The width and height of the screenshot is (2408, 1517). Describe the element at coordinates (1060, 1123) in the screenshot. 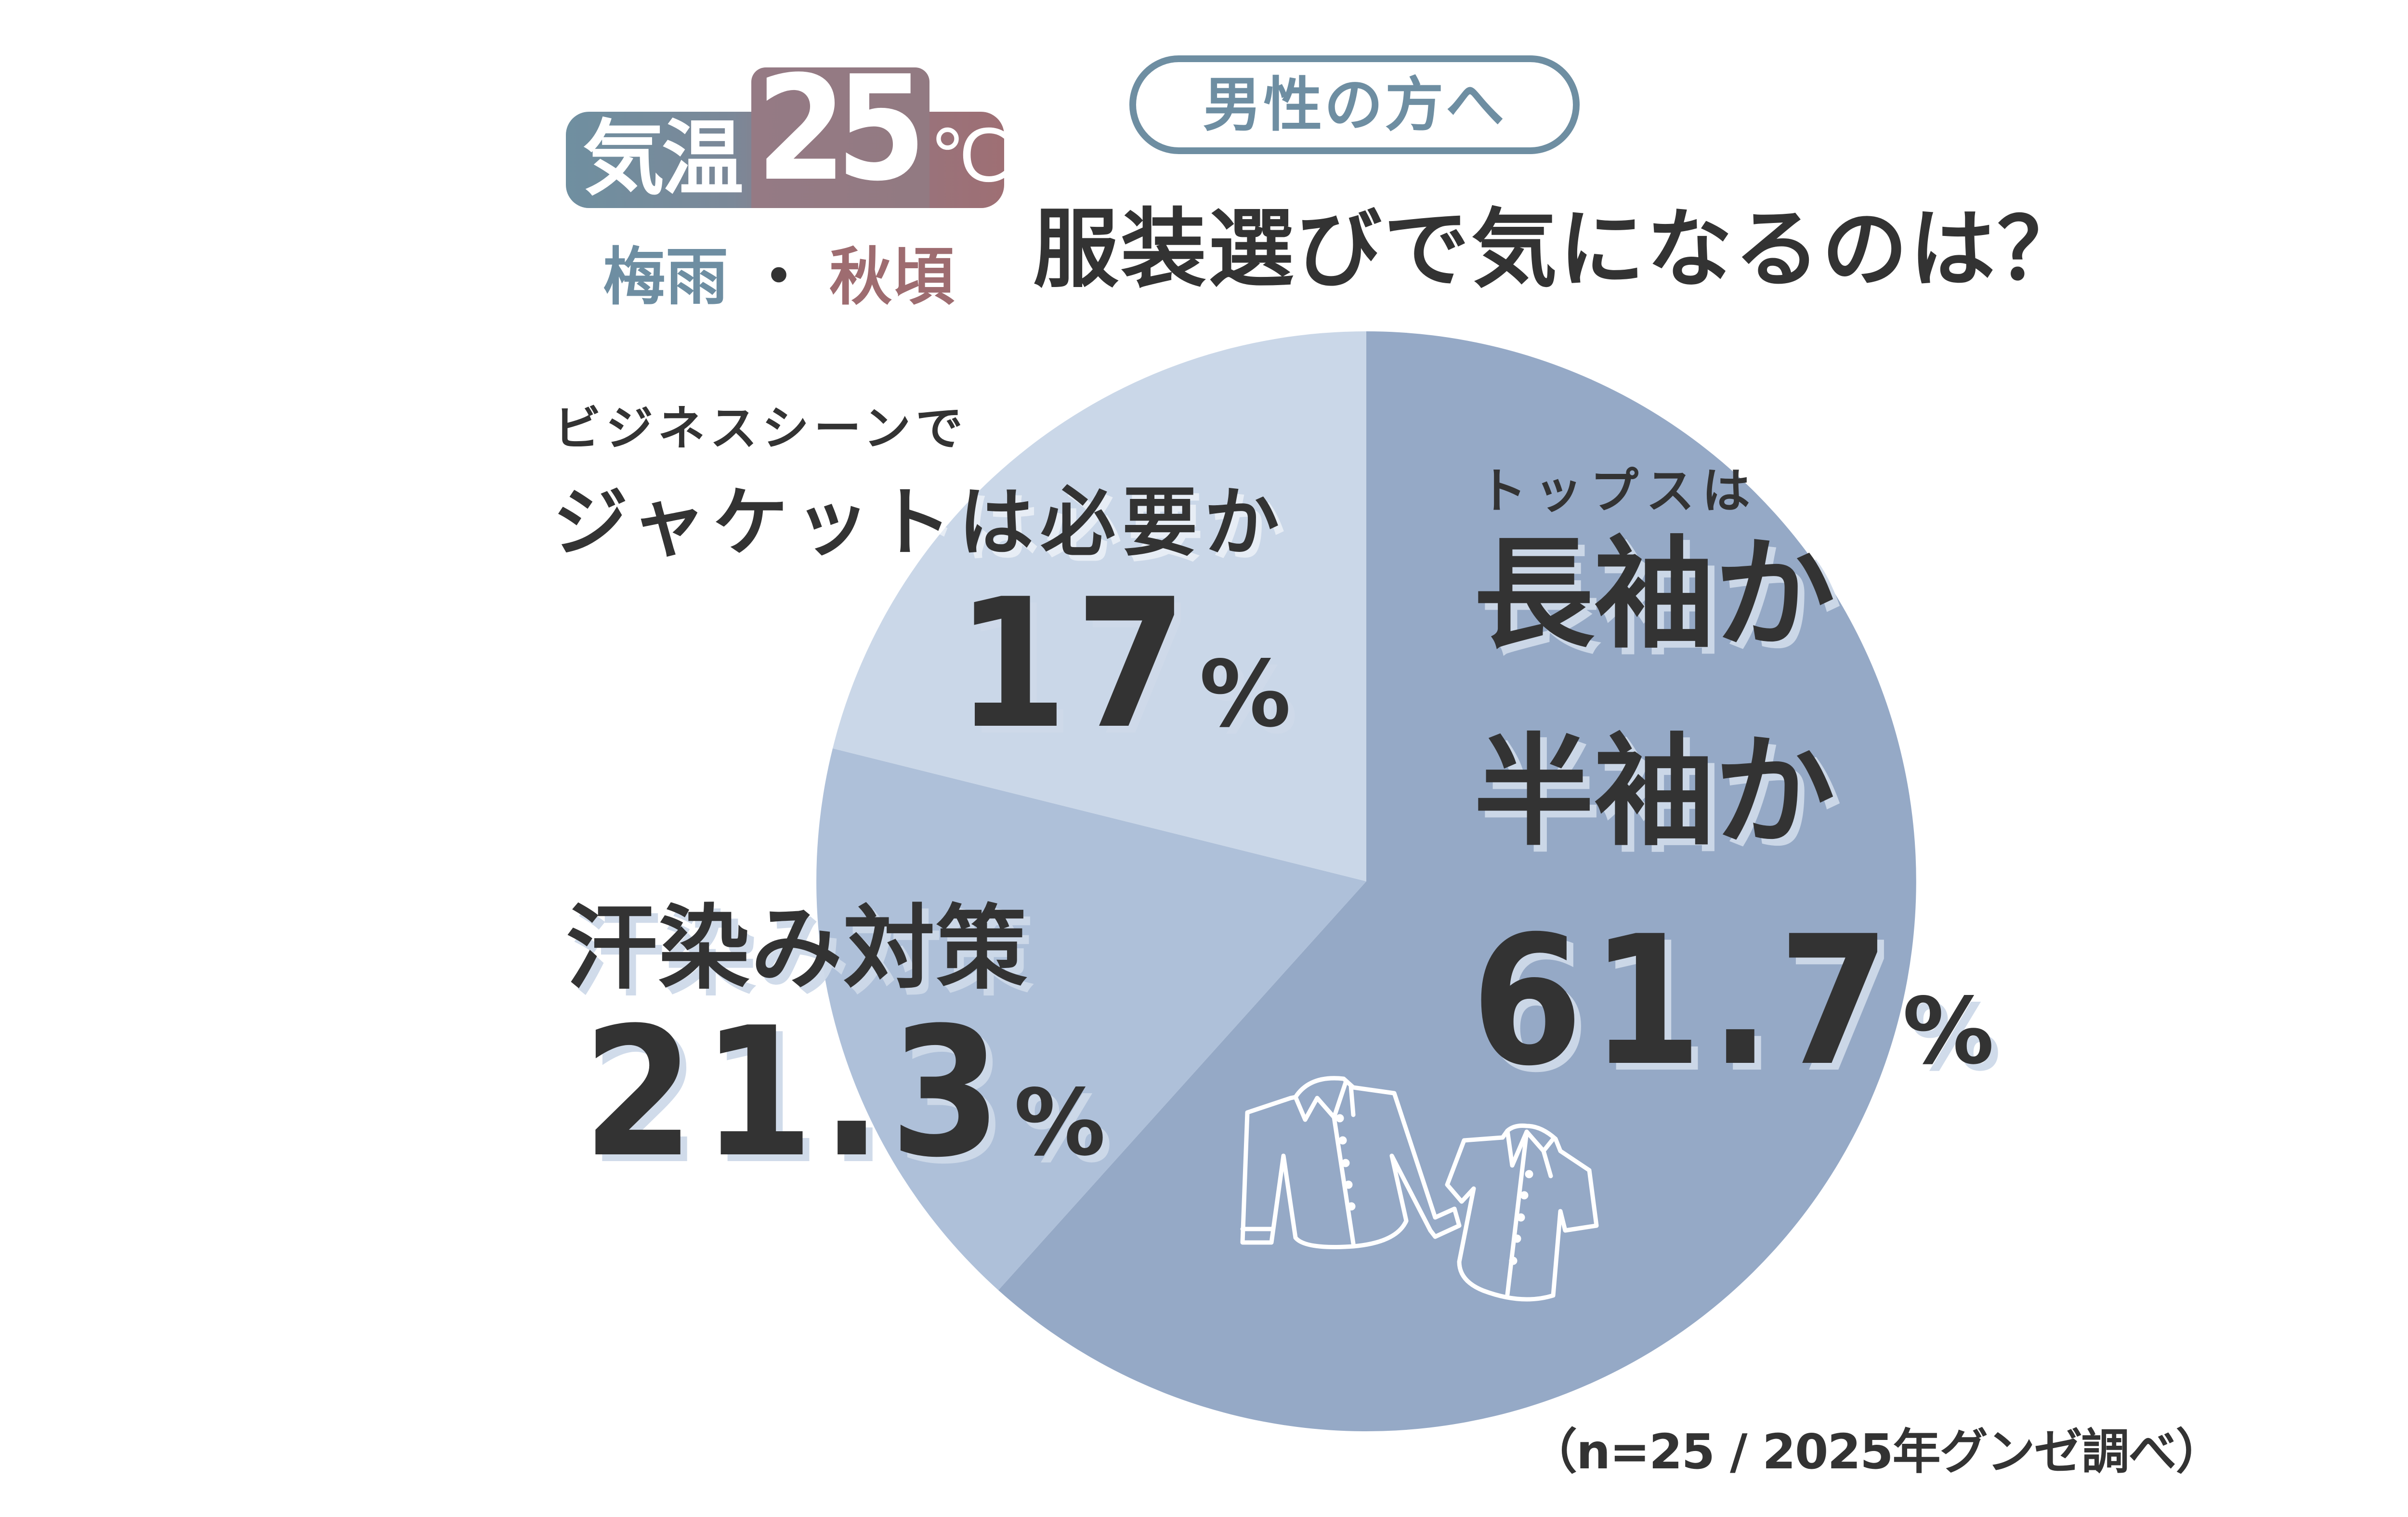

I see `slice-value-sweat-unit: %` at that location.